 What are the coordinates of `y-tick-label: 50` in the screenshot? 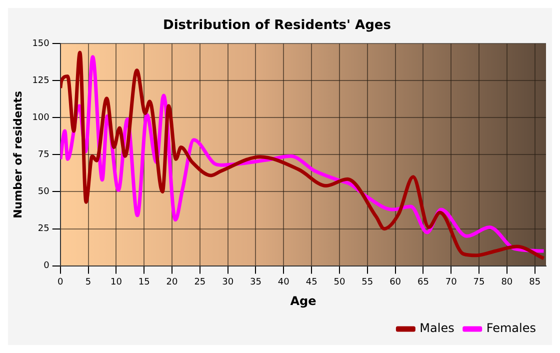 It's located at (44, 192).